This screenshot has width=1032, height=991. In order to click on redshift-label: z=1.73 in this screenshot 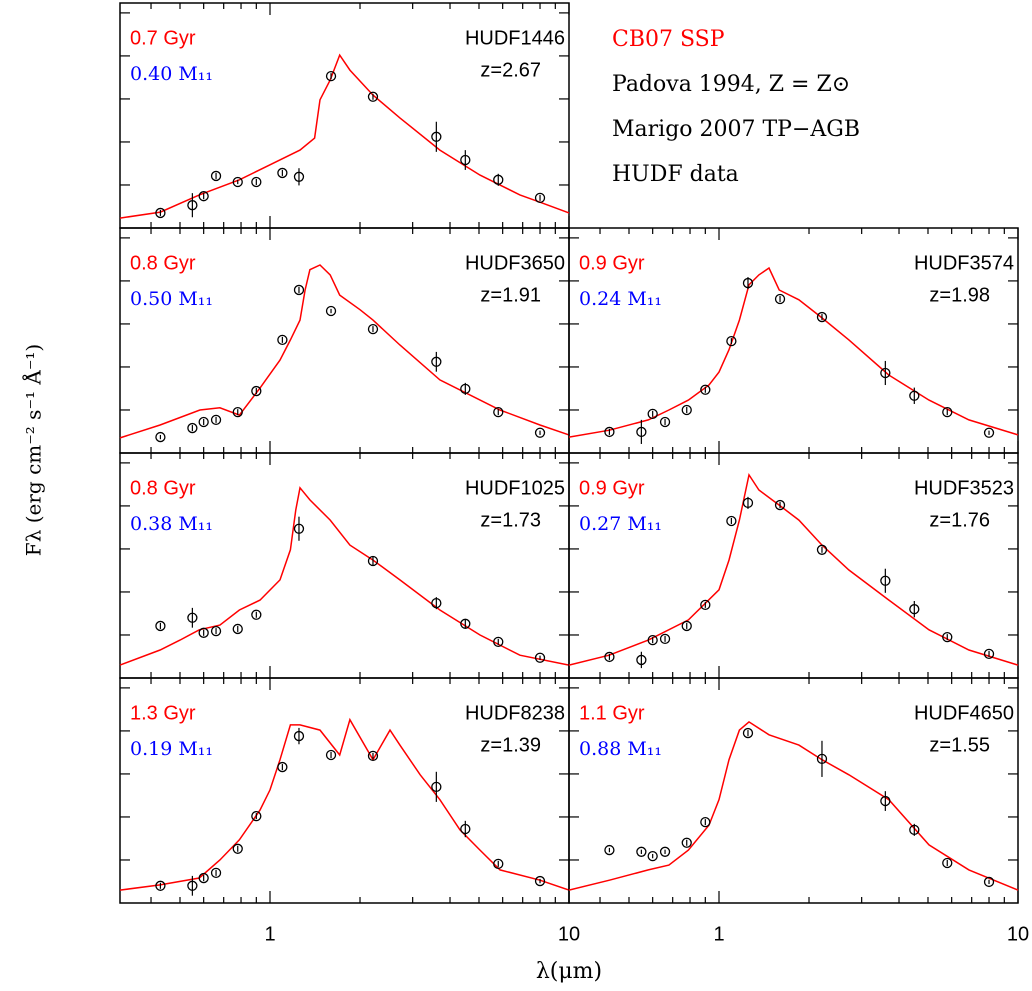, I will do `click(510, 520)`.